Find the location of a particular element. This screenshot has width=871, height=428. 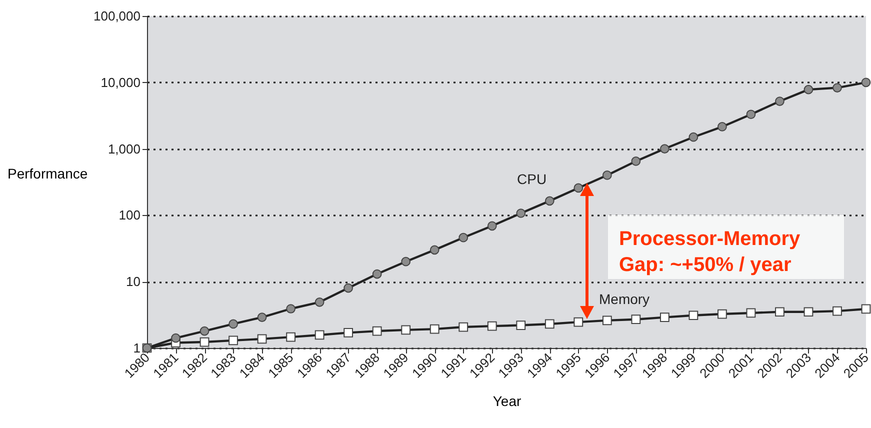

annotation: Processor-Memory Gap: ~+50% / year is located at coordinates (710, 252).